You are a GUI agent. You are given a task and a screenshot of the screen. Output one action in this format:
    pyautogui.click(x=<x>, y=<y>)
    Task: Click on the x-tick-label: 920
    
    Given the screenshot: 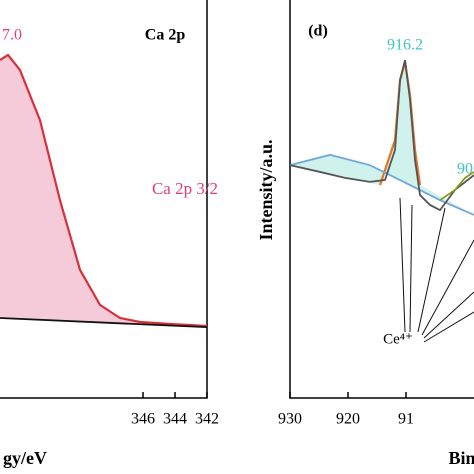 What is the action you would take?
    pyautogui.click(x=348, y=419)
    